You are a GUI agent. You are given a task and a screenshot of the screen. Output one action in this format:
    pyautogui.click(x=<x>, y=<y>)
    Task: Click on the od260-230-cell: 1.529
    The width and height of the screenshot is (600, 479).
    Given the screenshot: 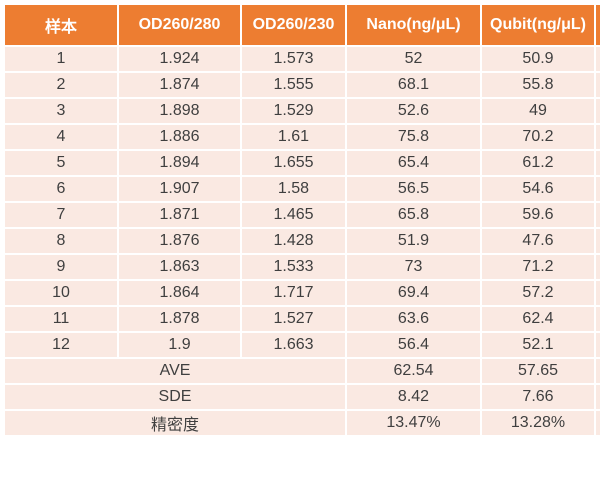 What is the action you would take?
    pyautogui.click(x=293, y=111)
    